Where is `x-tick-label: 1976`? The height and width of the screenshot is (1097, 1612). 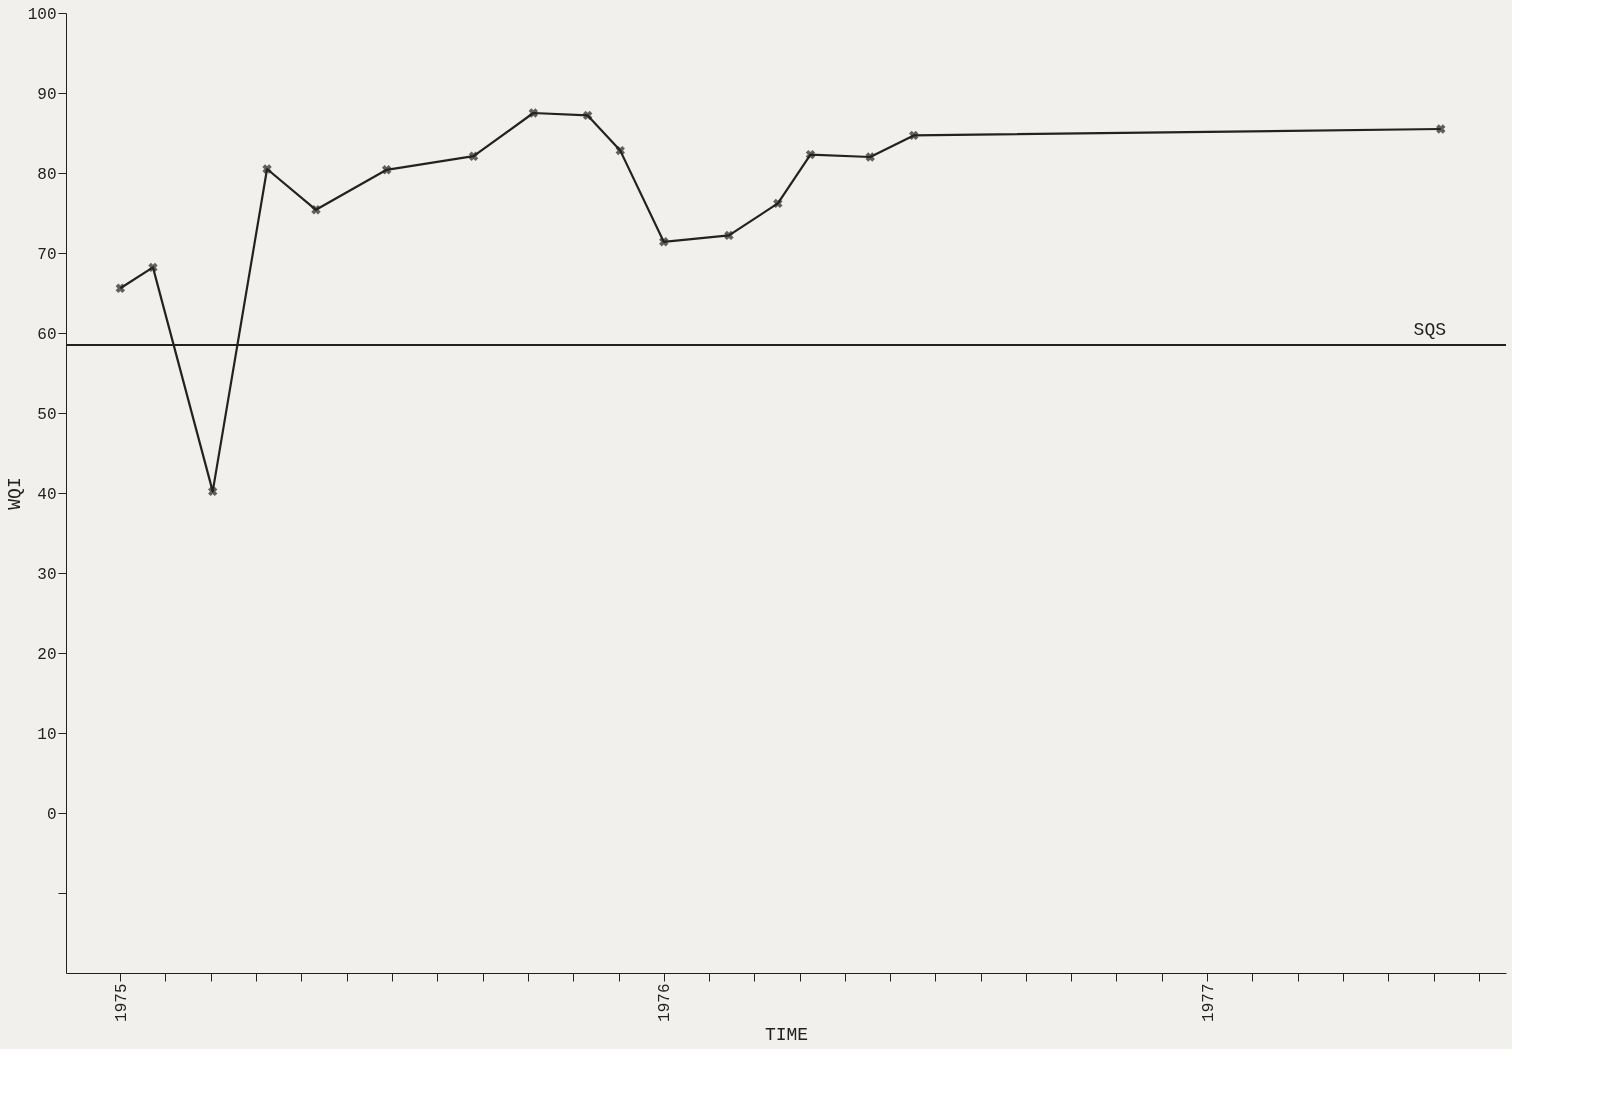
x-tick-label: 1976 is located at coordinates (665, 1002).